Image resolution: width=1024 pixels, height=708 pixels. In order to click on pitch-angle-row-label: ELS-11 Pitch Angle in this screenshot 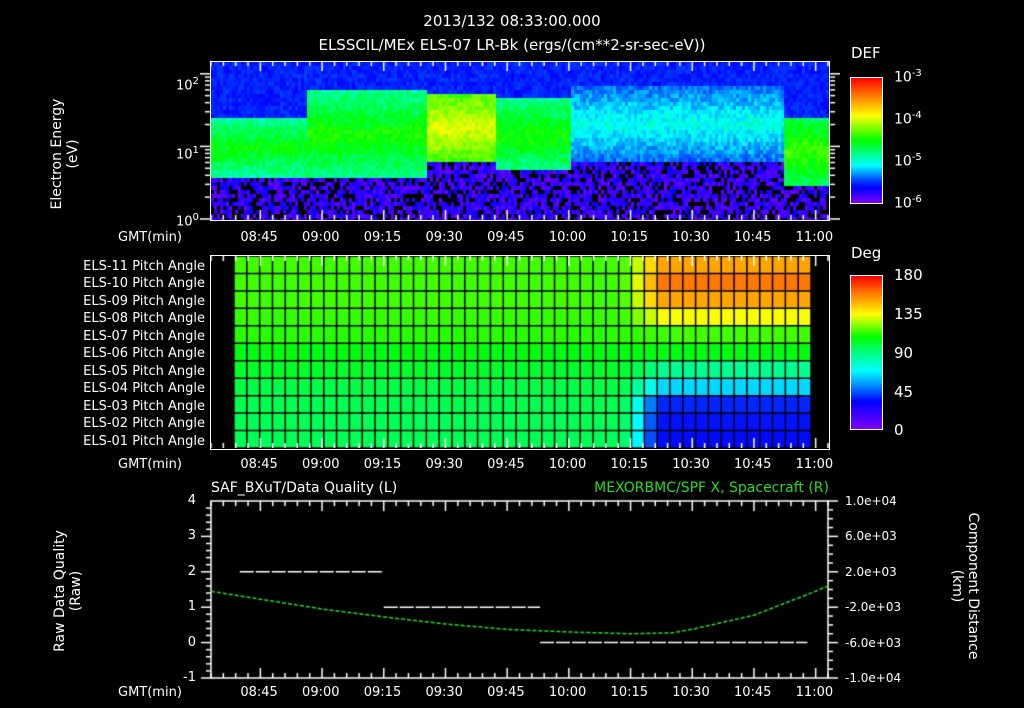, I will do `click(144, 266)`.